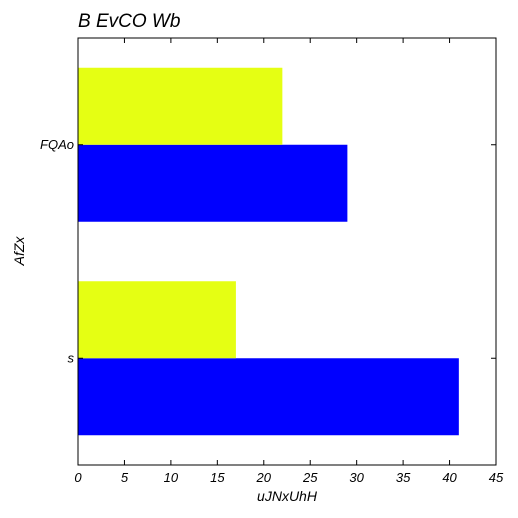 The height and width of the screenshot is (518, 518). Describe the element at coordinates (19, 251) in the screenshot. I see `y-axis-label: AfZx` at that location.